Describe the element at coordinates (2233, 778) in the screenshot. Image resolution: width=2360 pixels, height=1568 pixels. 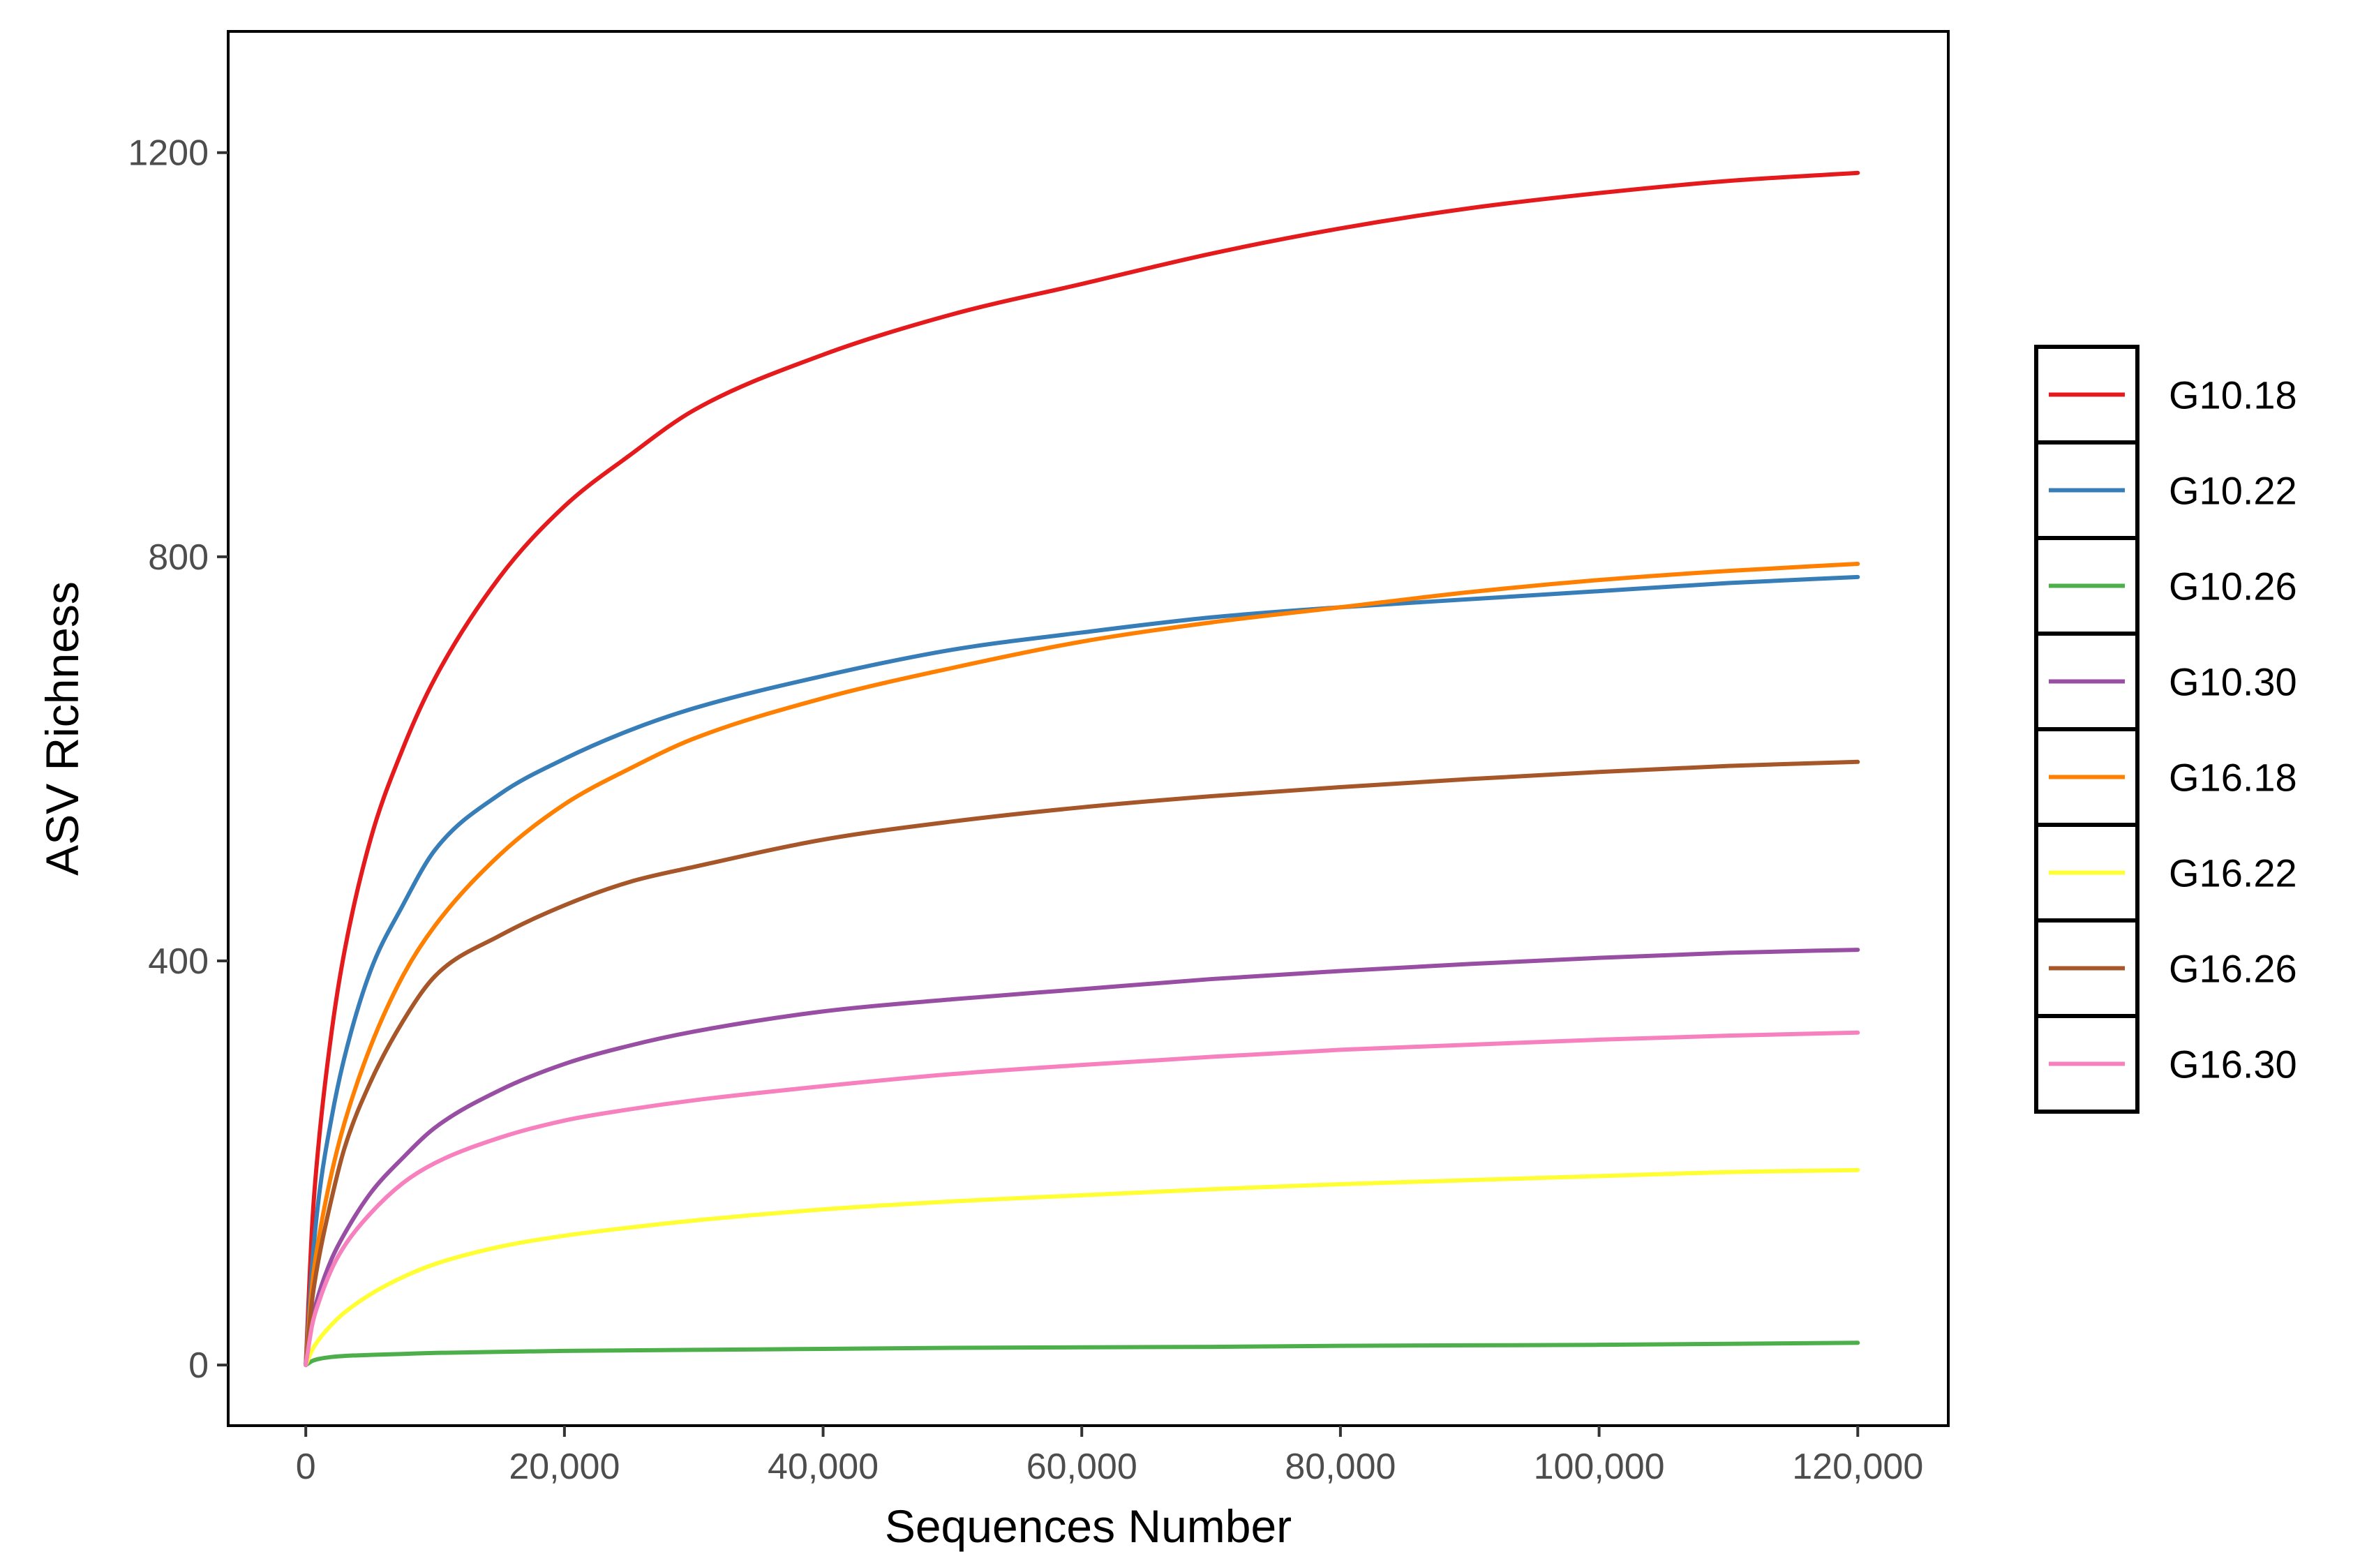
I see `legend-label-g16-18: G16.18` at that location.